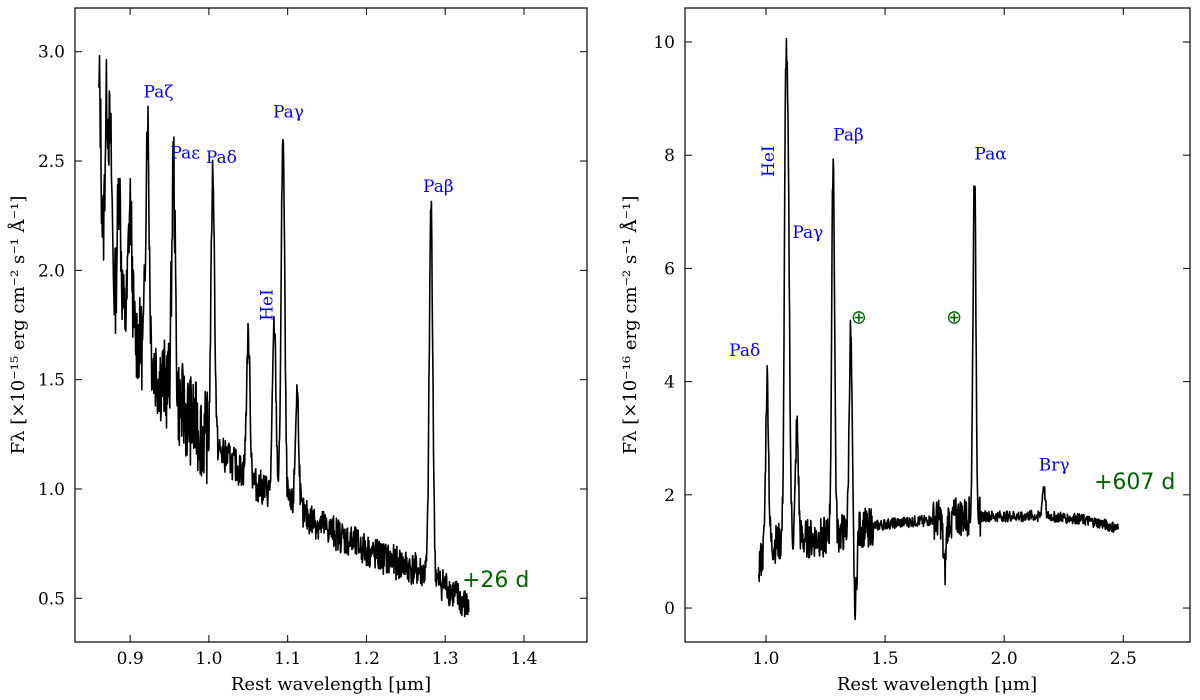 The width and height of the screenshot is (1200, 700). I want to click on x-axis-label-left: Rest wavelength [μm], so click(331, 684).